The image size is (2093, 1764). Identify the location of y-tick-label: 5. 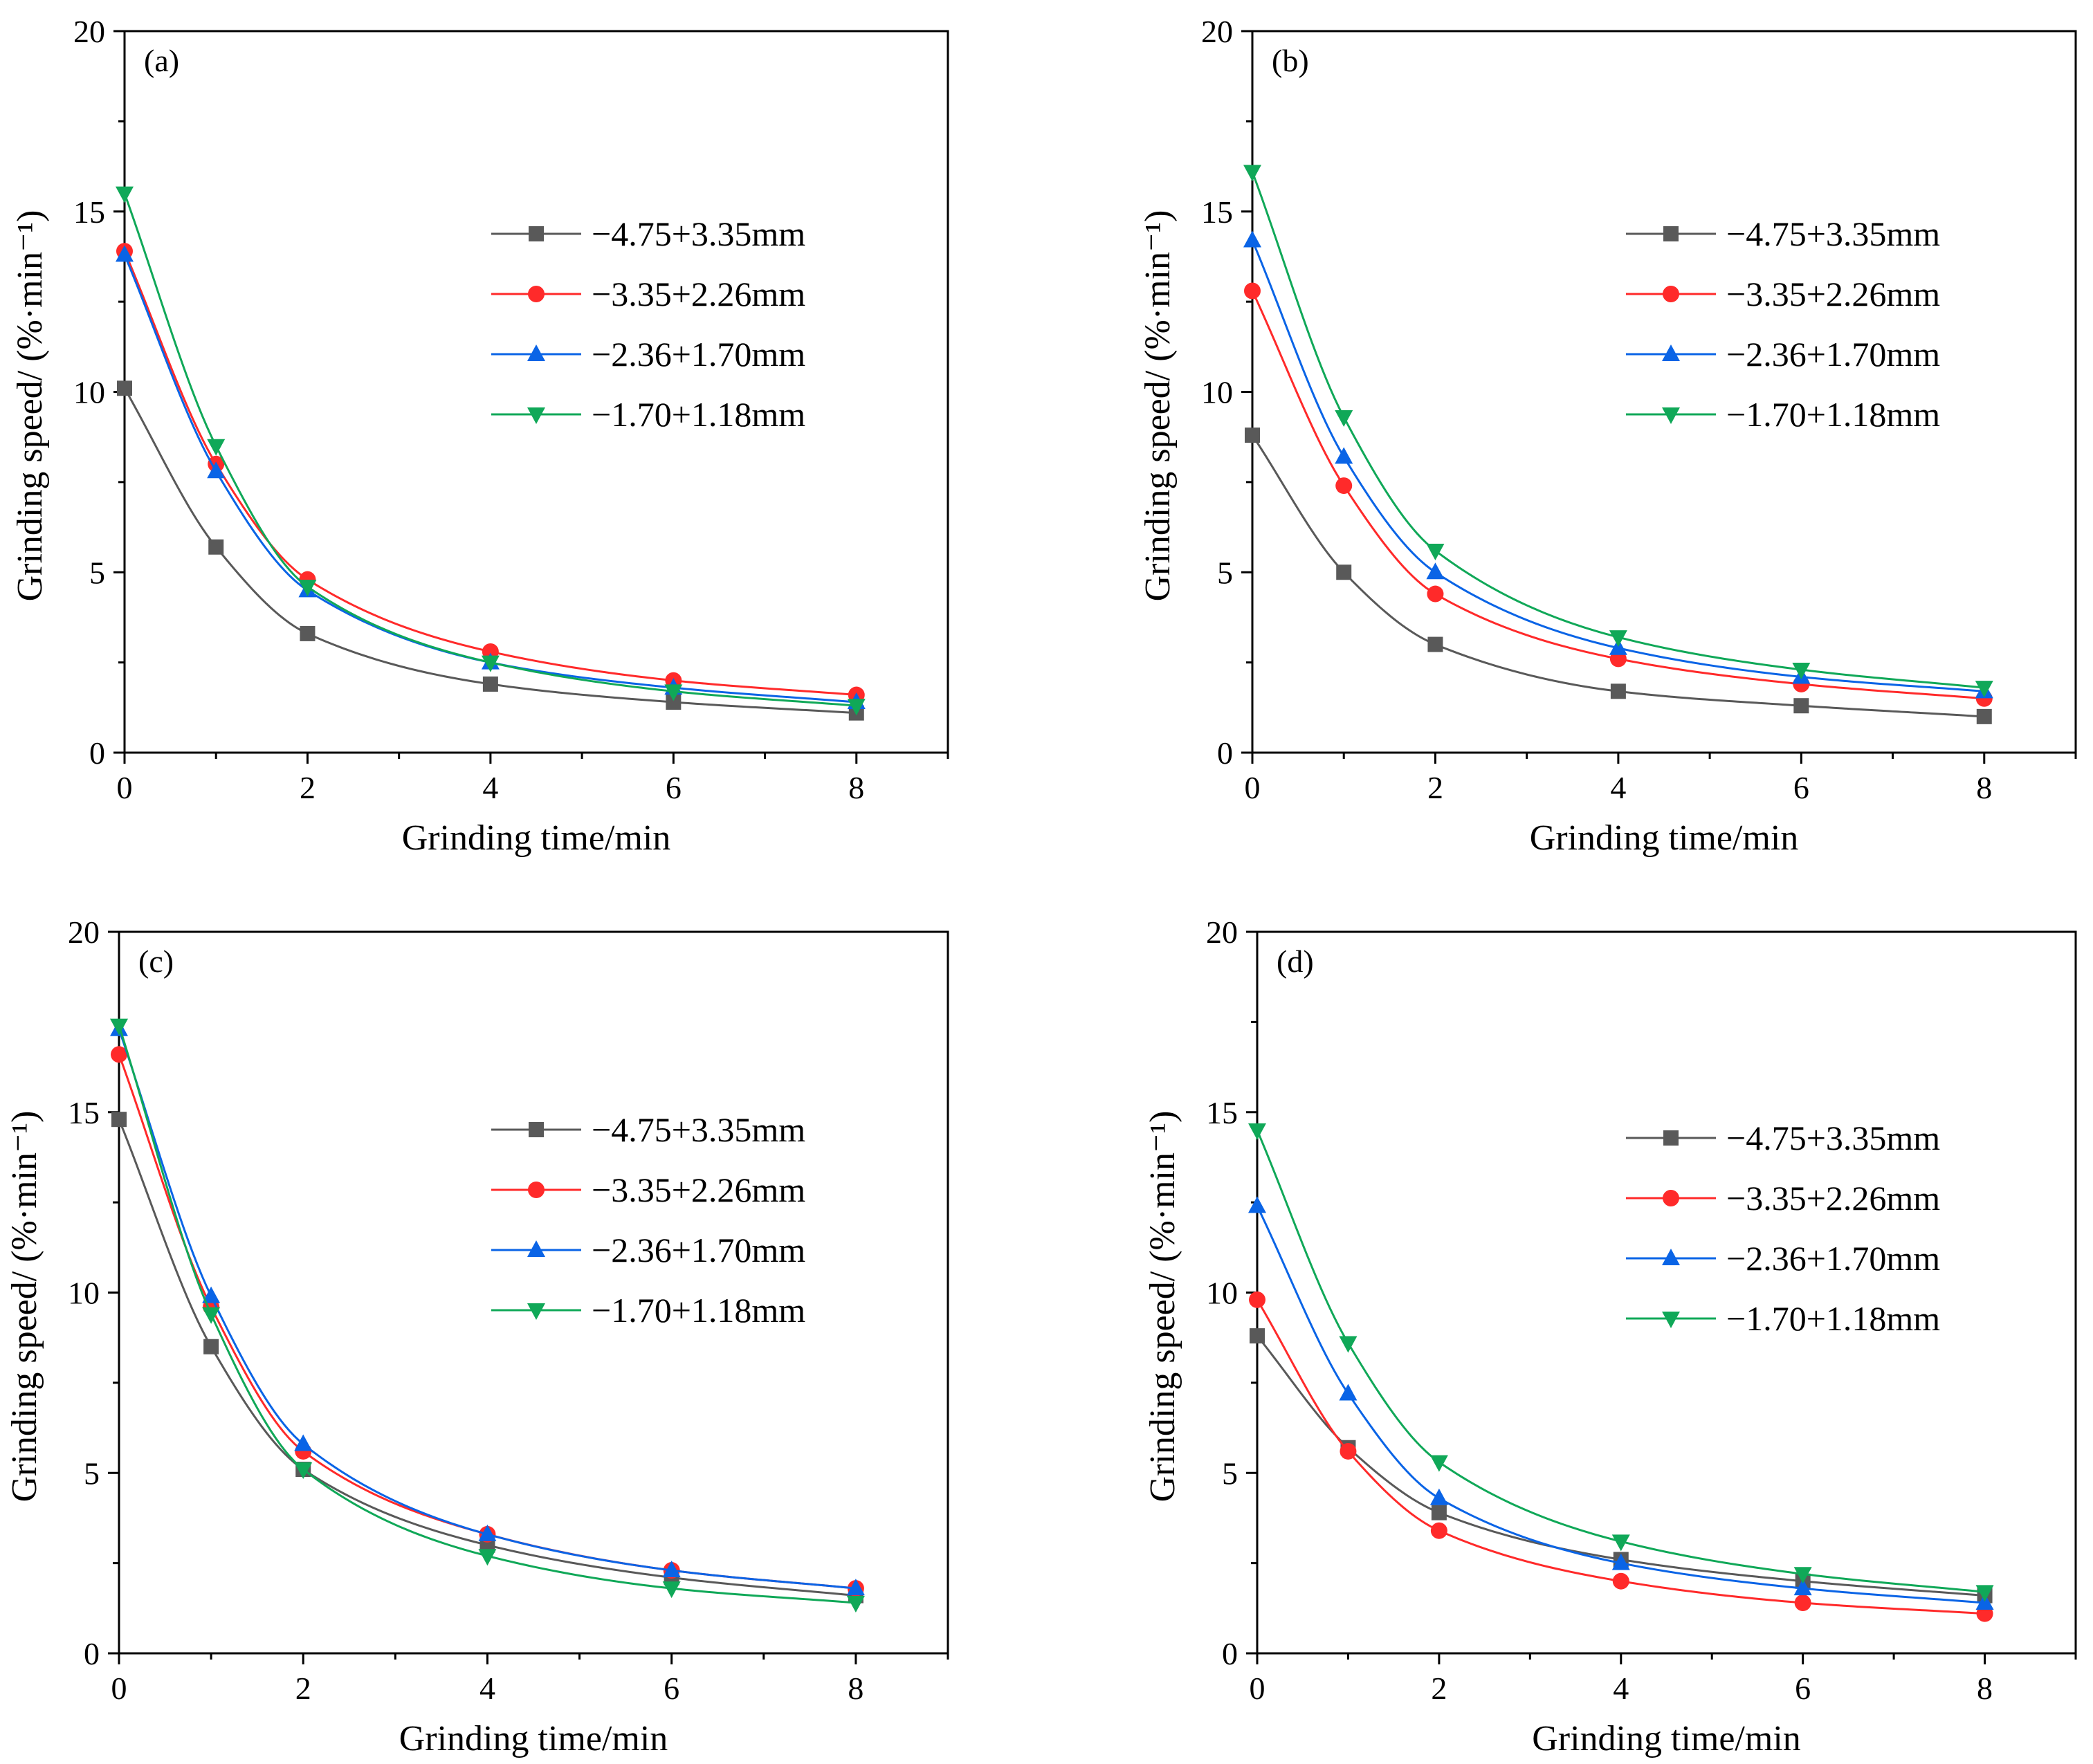
(1225, 572).